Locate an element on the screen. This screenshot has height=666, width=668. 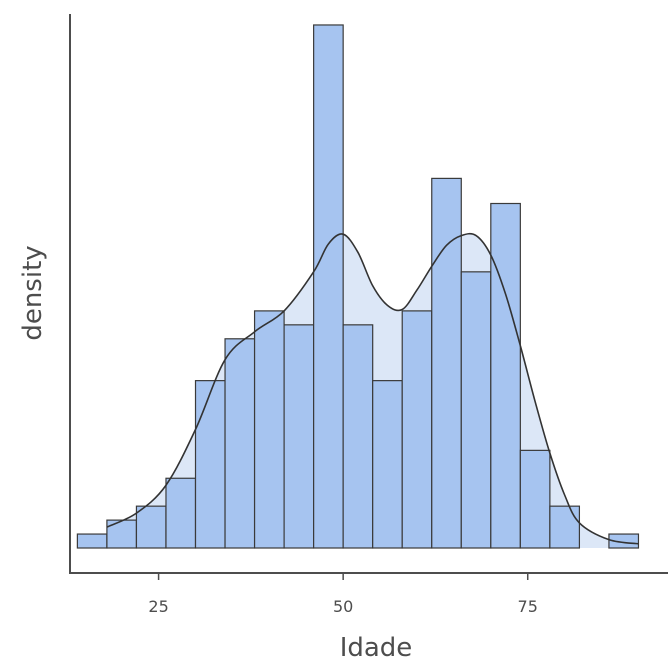
x-tick-label: 25 is located at coordinates (158, 606).